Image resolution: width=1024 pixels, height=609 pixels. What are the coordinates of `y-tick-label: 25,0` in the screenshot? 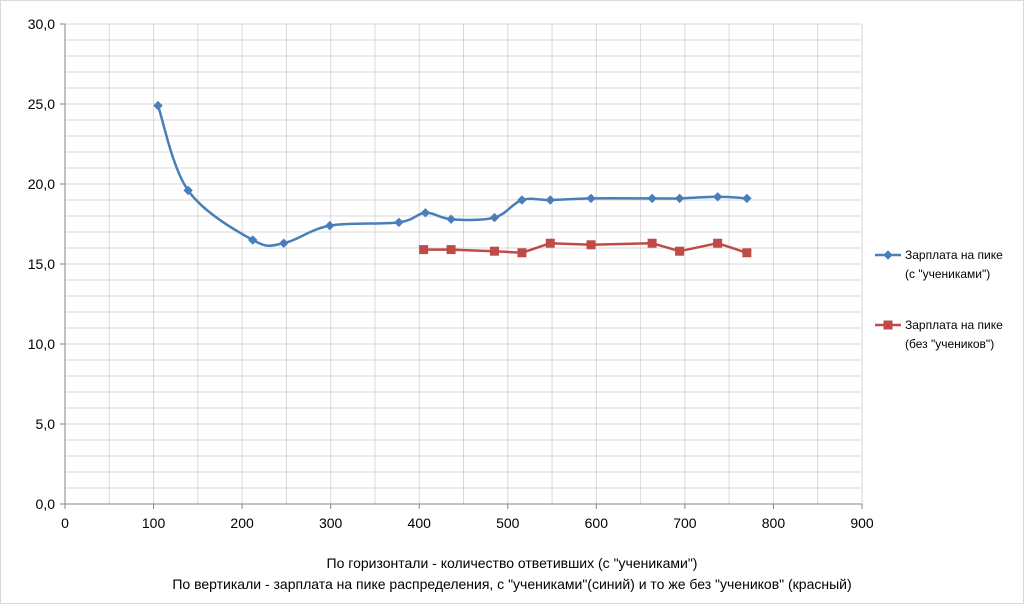 It's located at (41, 104).